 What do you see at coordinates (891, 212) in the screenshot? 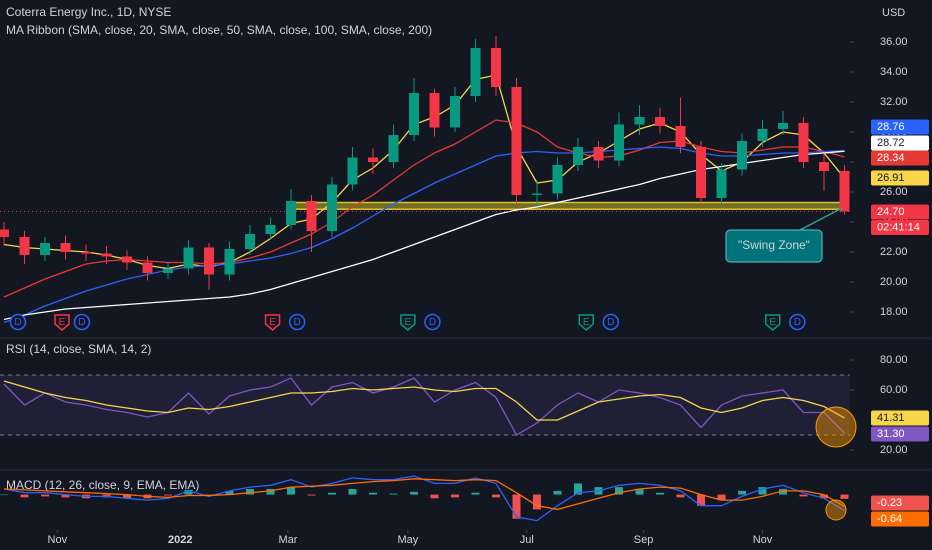
I see `last-price-label: 24.70` at bounding box center [891, 212].